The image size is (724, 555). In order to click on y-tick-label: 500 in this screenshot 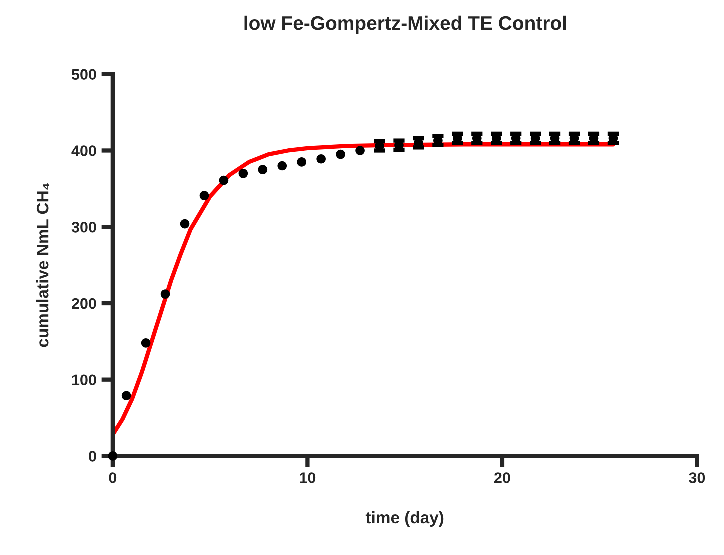, I will do `click(84, 74)`.